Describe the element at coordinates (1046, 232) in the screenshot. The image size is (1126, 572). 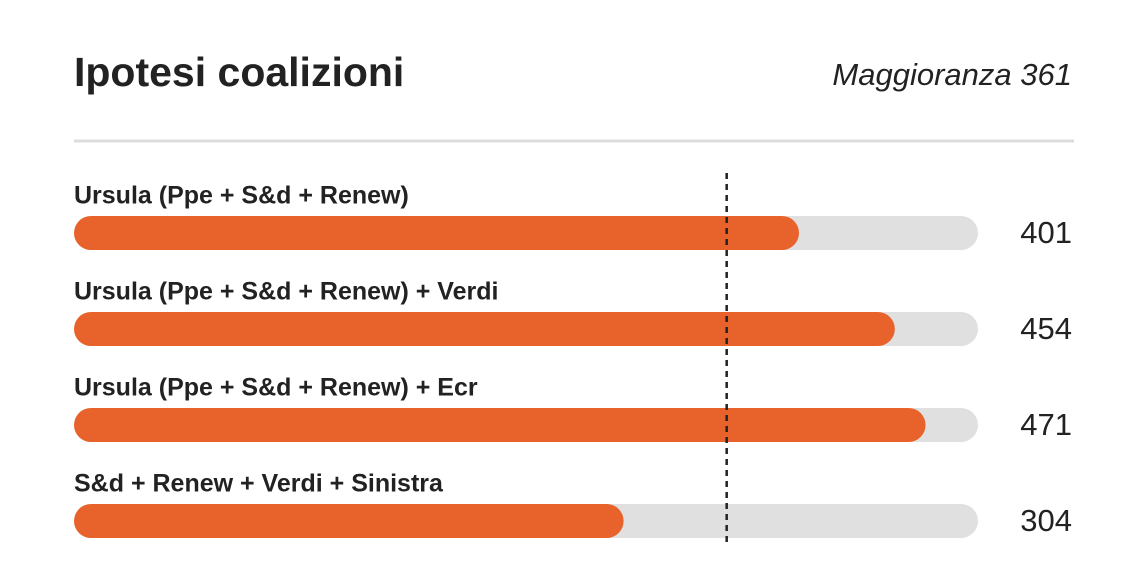
I see `value-label: 401` at that location.